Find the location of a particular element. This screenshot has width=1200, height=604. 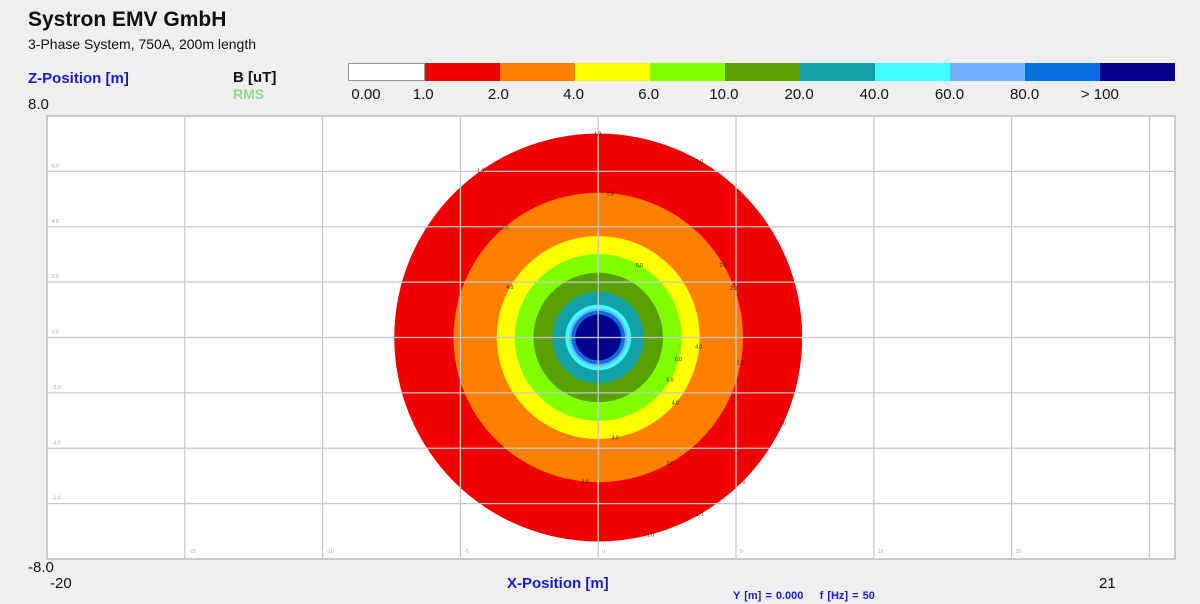

y-tick-label: 0.0 is located at coordinates (55, 333).